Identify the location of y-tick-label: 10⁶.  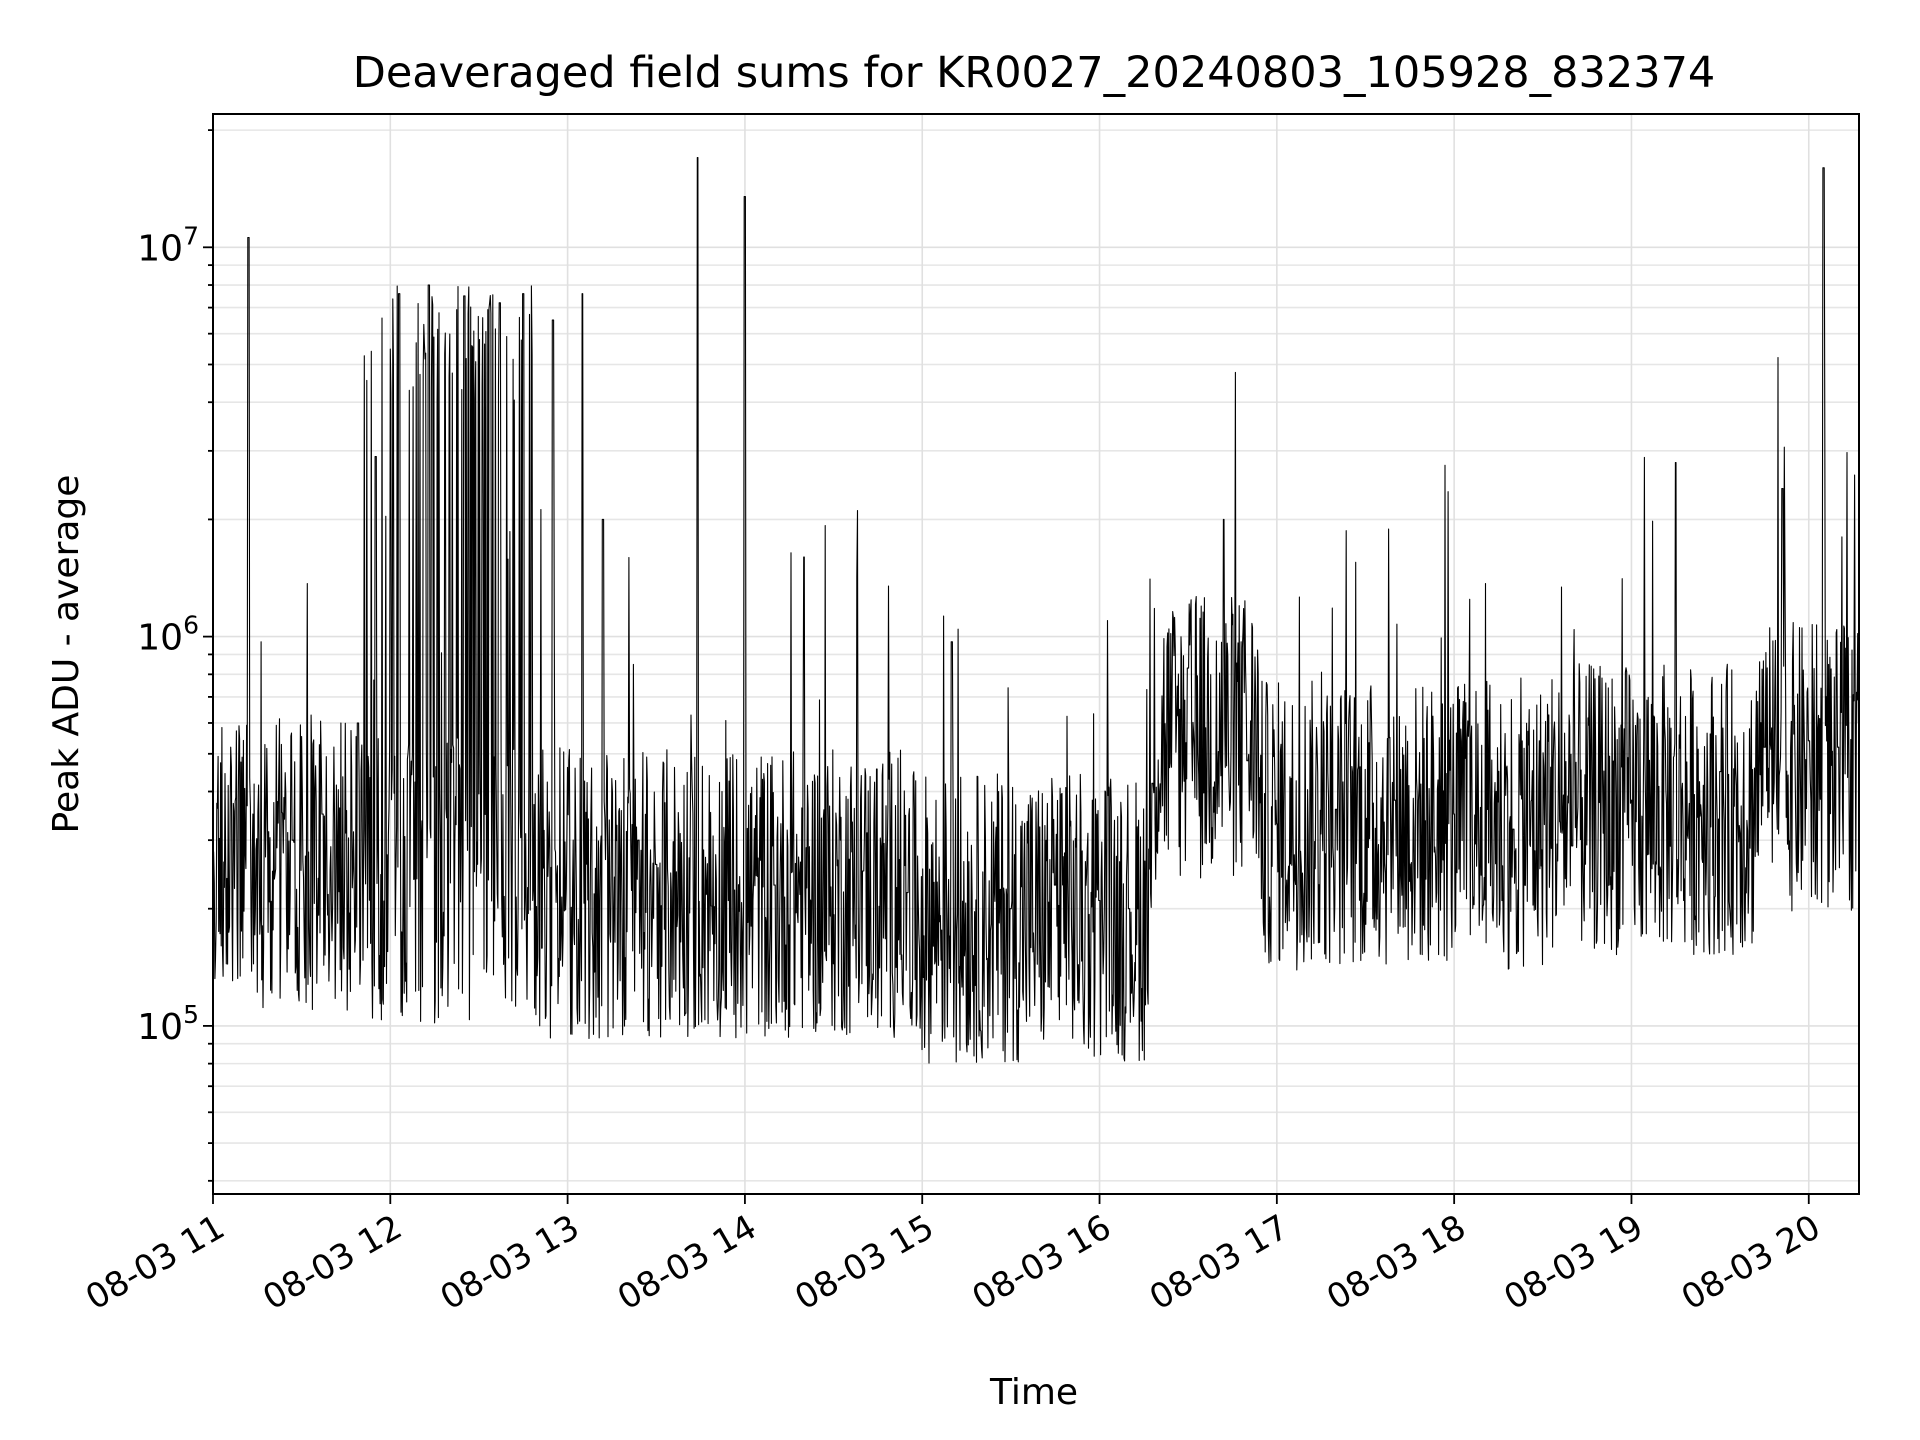
(168, 635).